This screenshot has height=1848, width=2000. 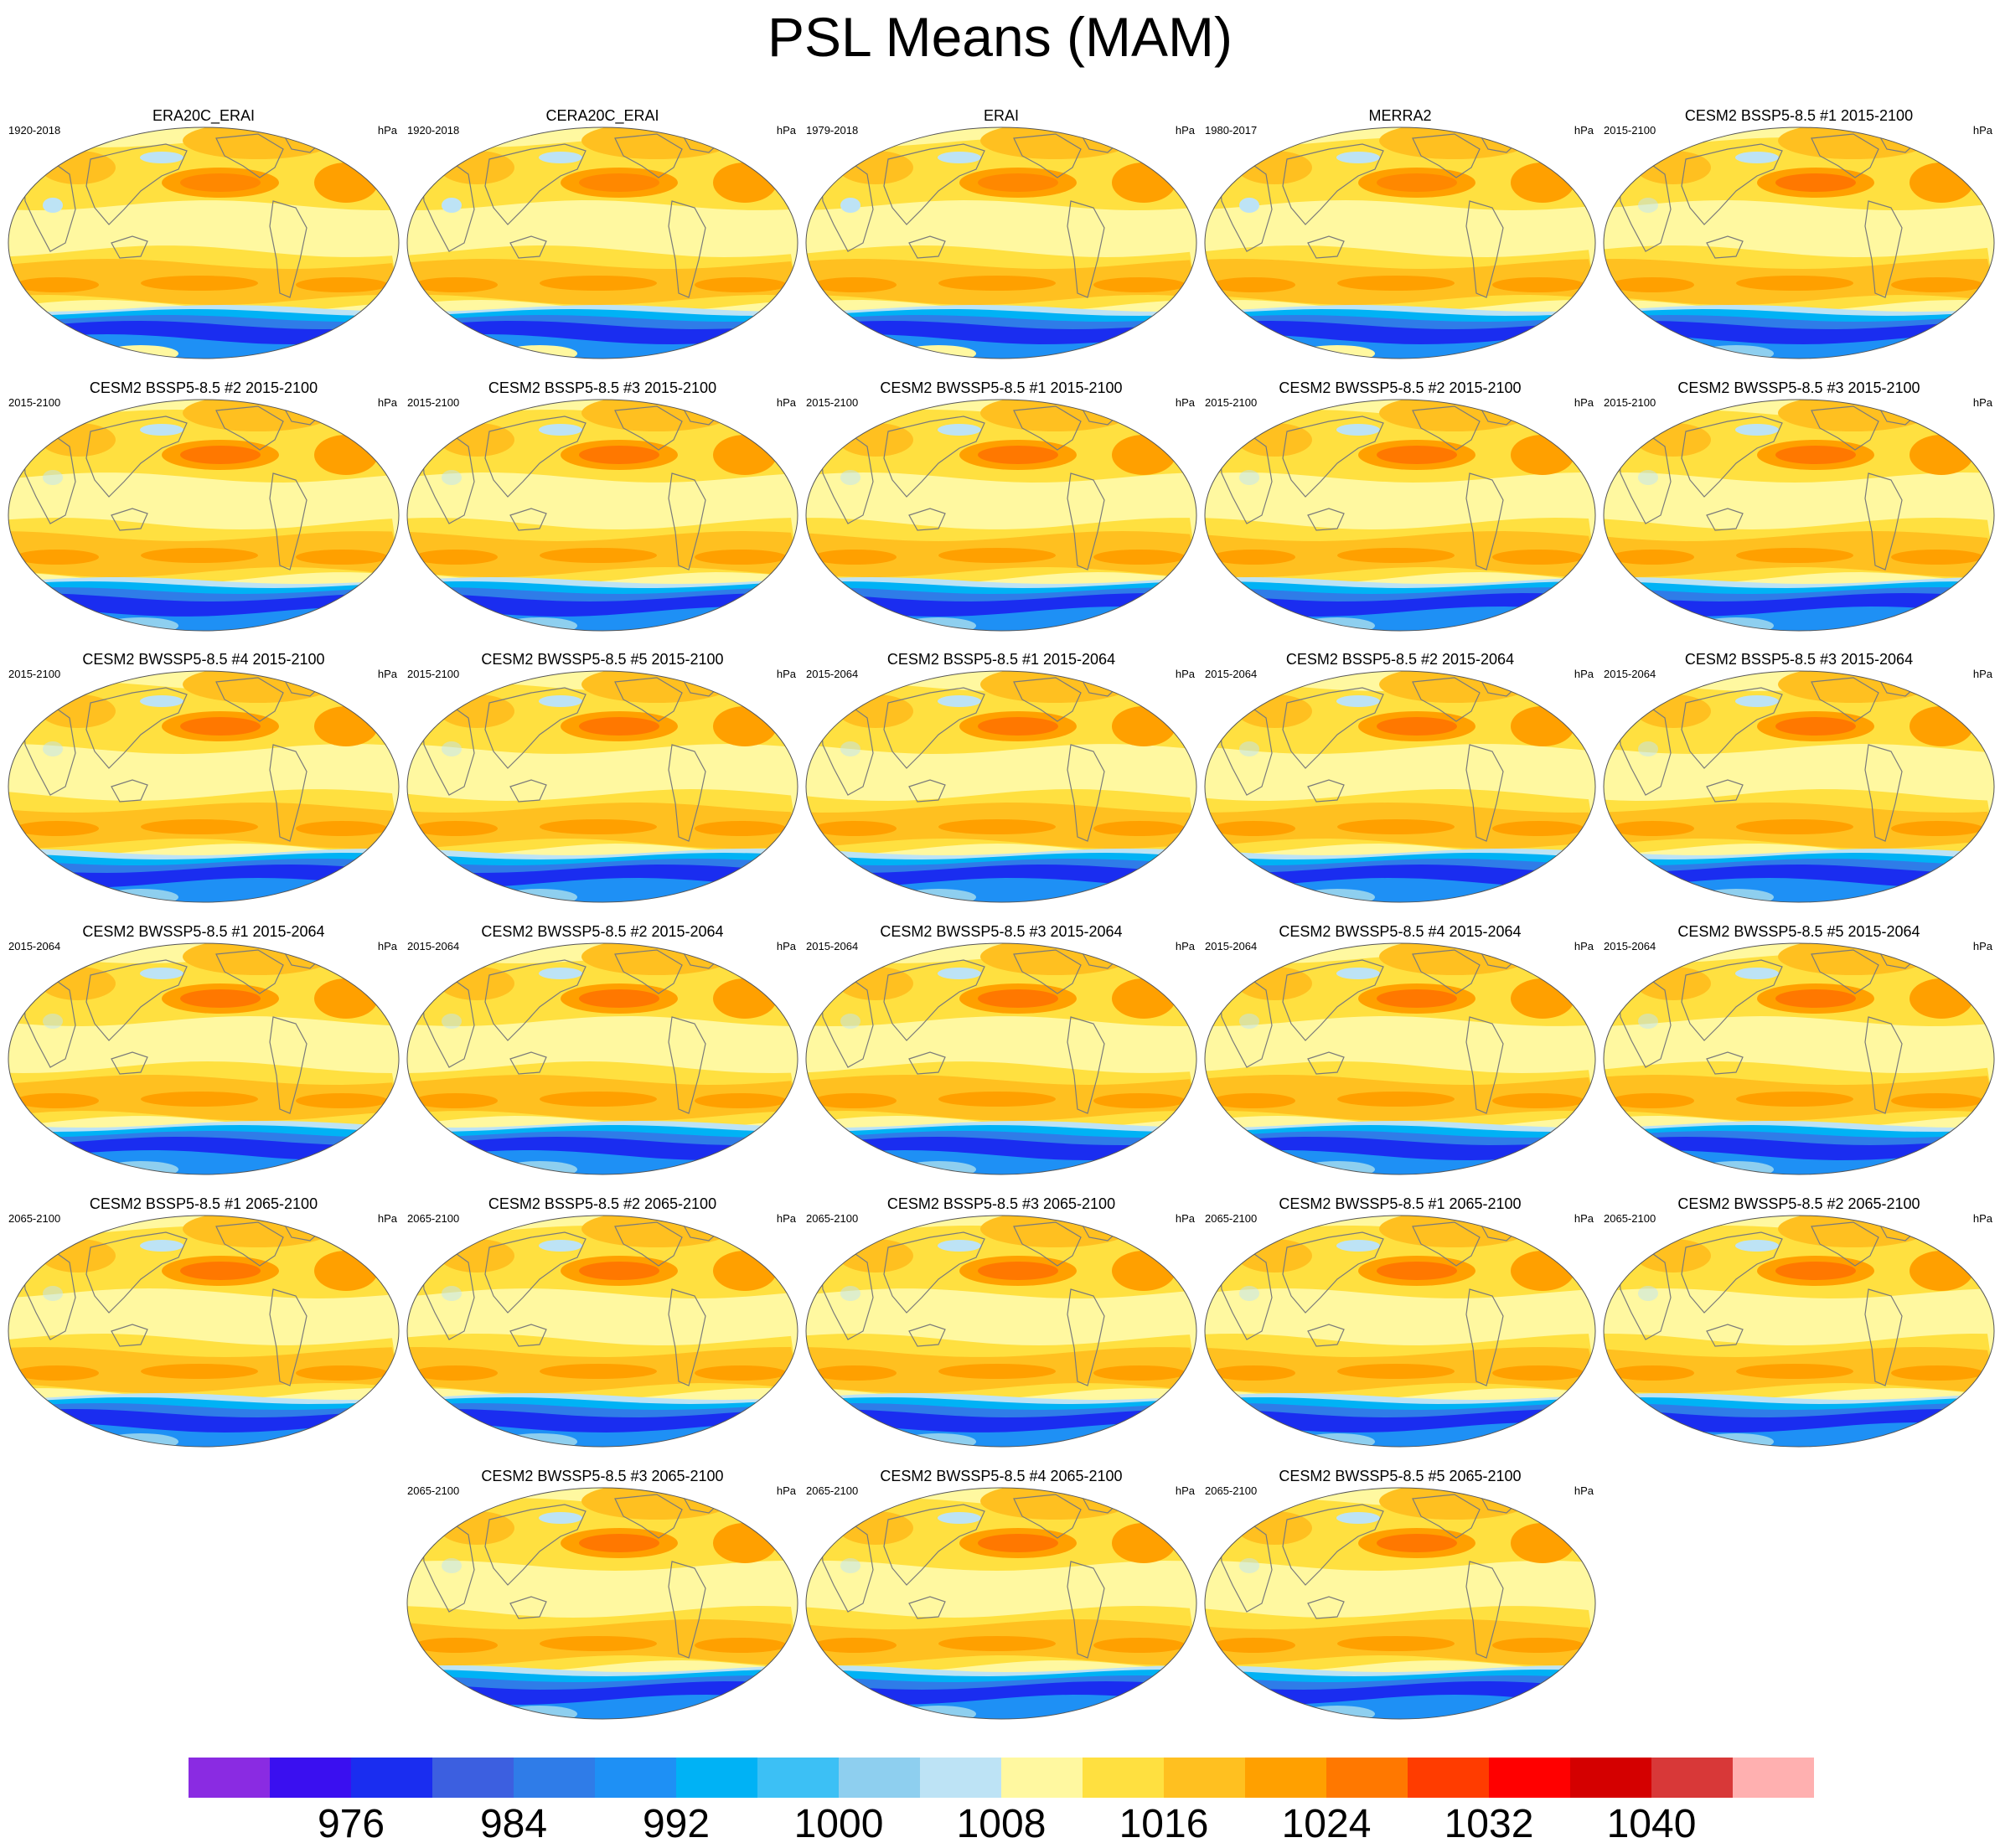 What do you see at coordinates (1400, 659) in the screenshot?
I see `panel-title: CESM2 BSSP5-8.5 #2 2015-2064` at bounding box center [1400, 659].